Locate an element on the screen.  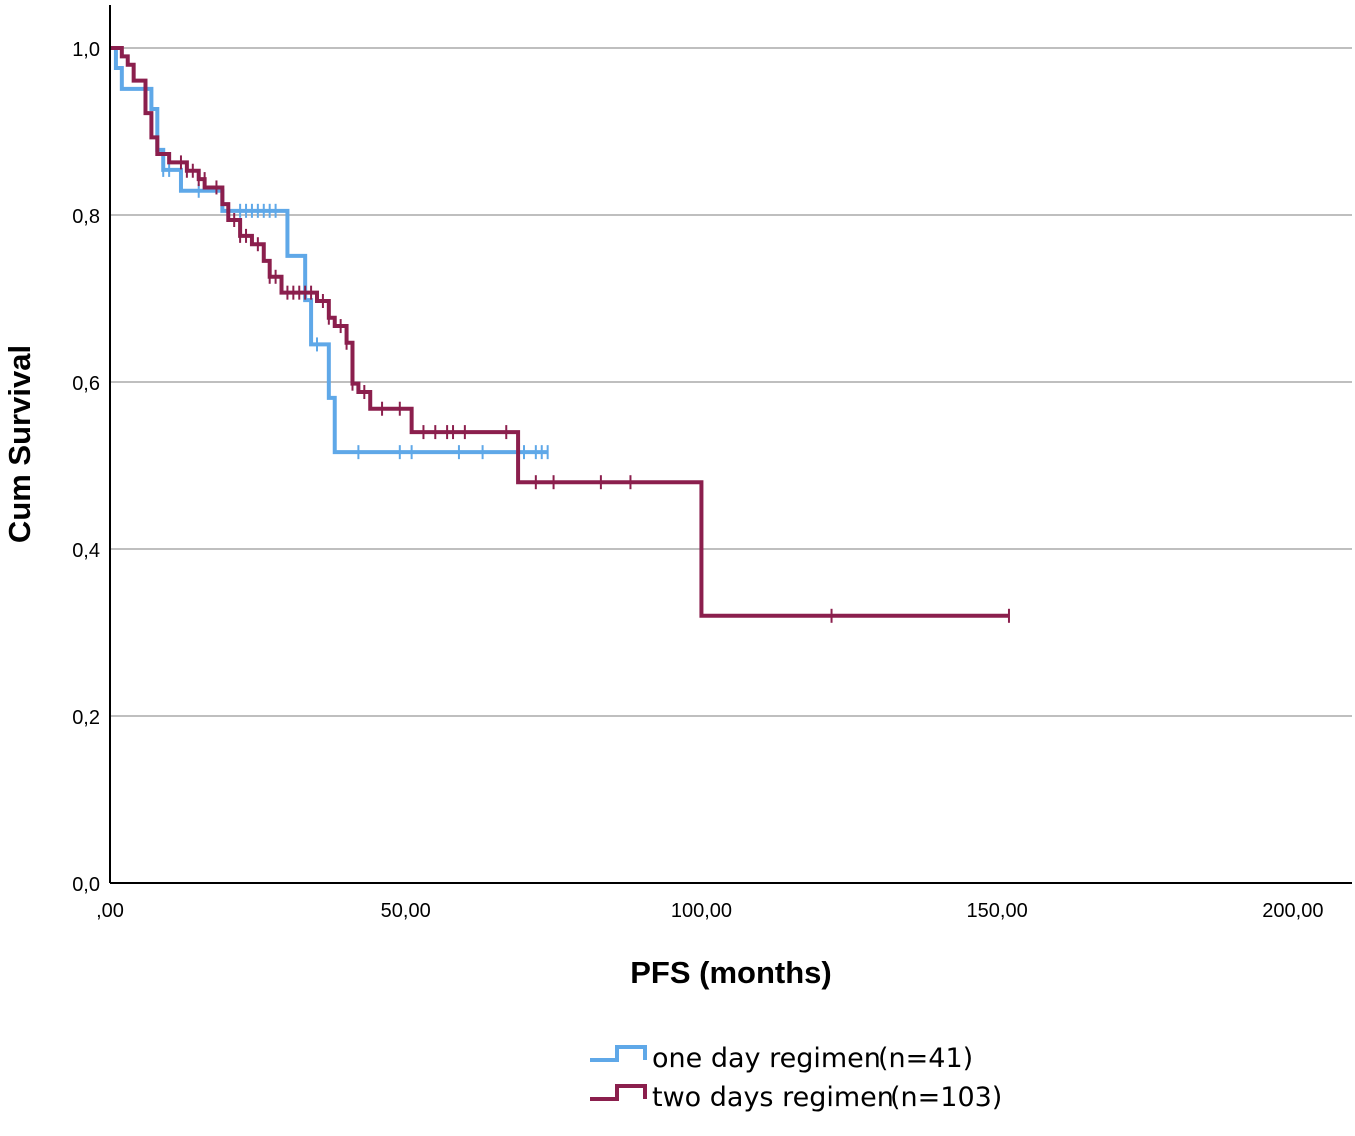
y-tick-label: 0,8 is located at coordinates (86, 217).